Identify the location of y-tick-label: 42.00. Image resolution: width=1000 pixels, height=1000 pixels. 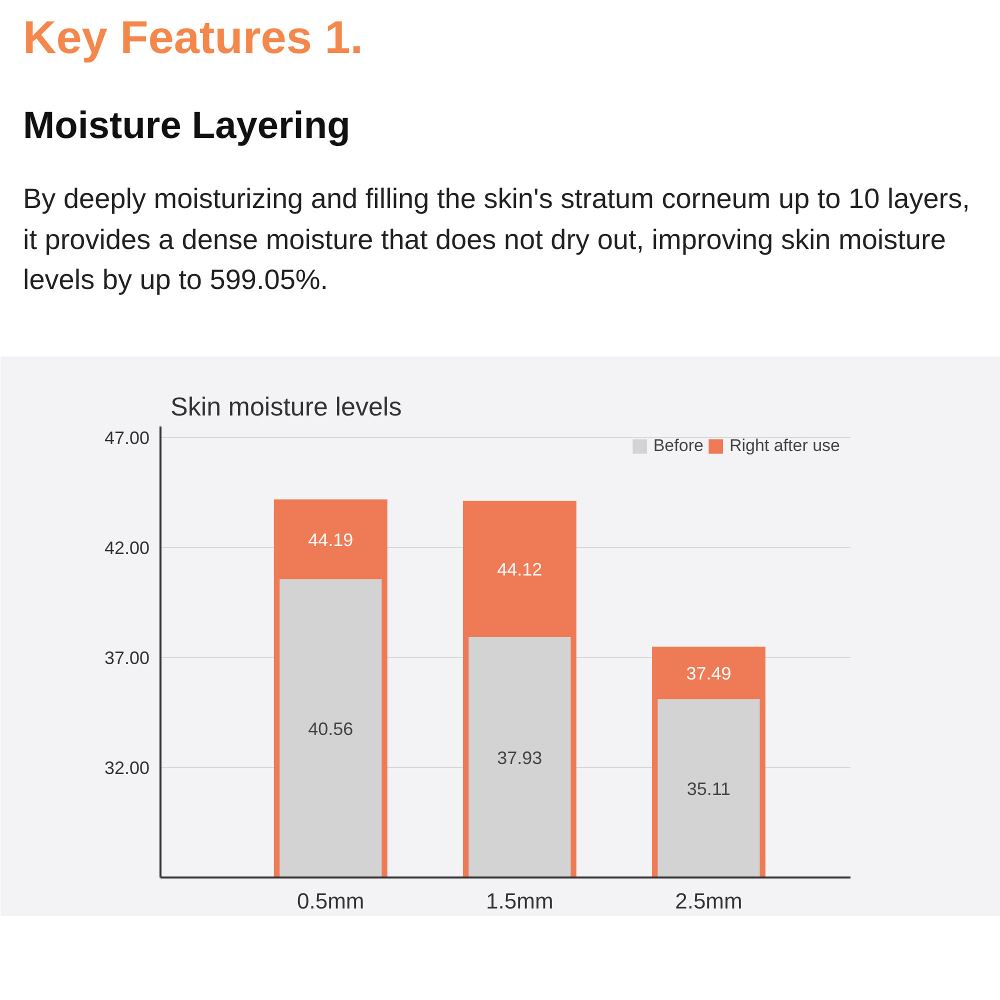
(127, 548).